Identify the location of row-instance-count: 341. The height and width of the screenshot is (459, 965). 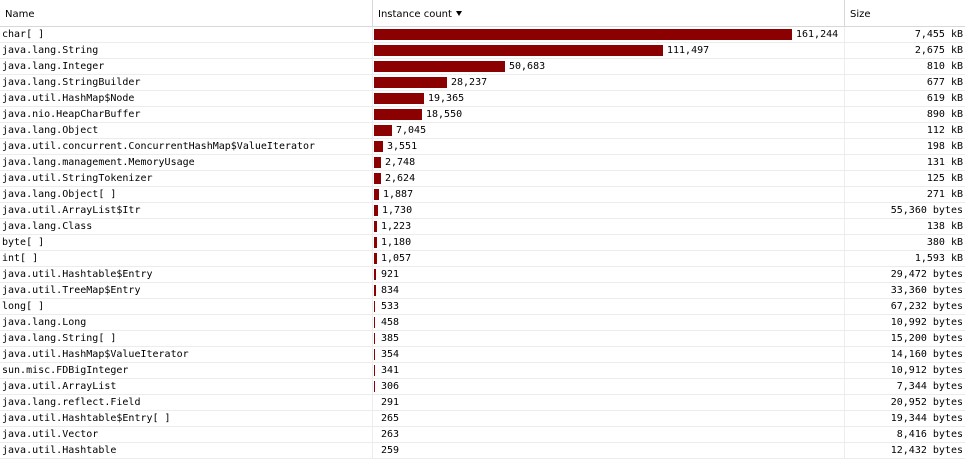
(608, 370).